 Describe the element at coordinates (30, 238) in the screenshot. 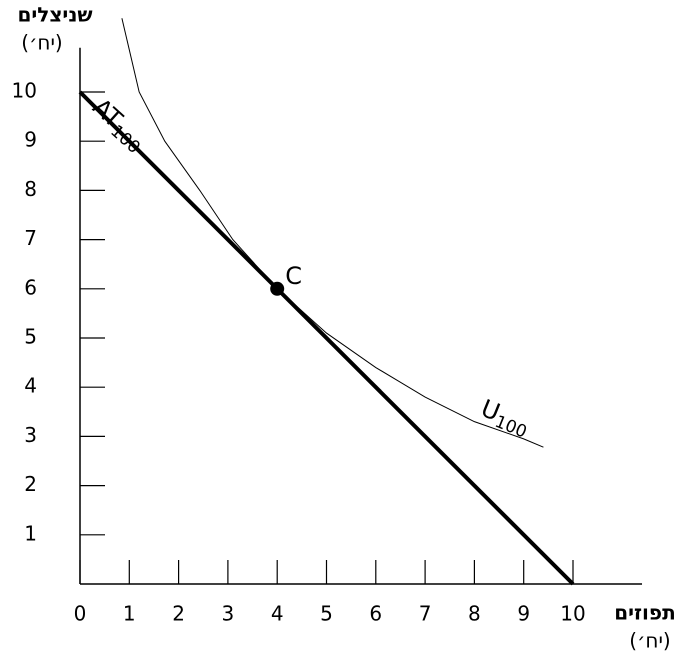

I see `y-tick-label: 7` at that location.